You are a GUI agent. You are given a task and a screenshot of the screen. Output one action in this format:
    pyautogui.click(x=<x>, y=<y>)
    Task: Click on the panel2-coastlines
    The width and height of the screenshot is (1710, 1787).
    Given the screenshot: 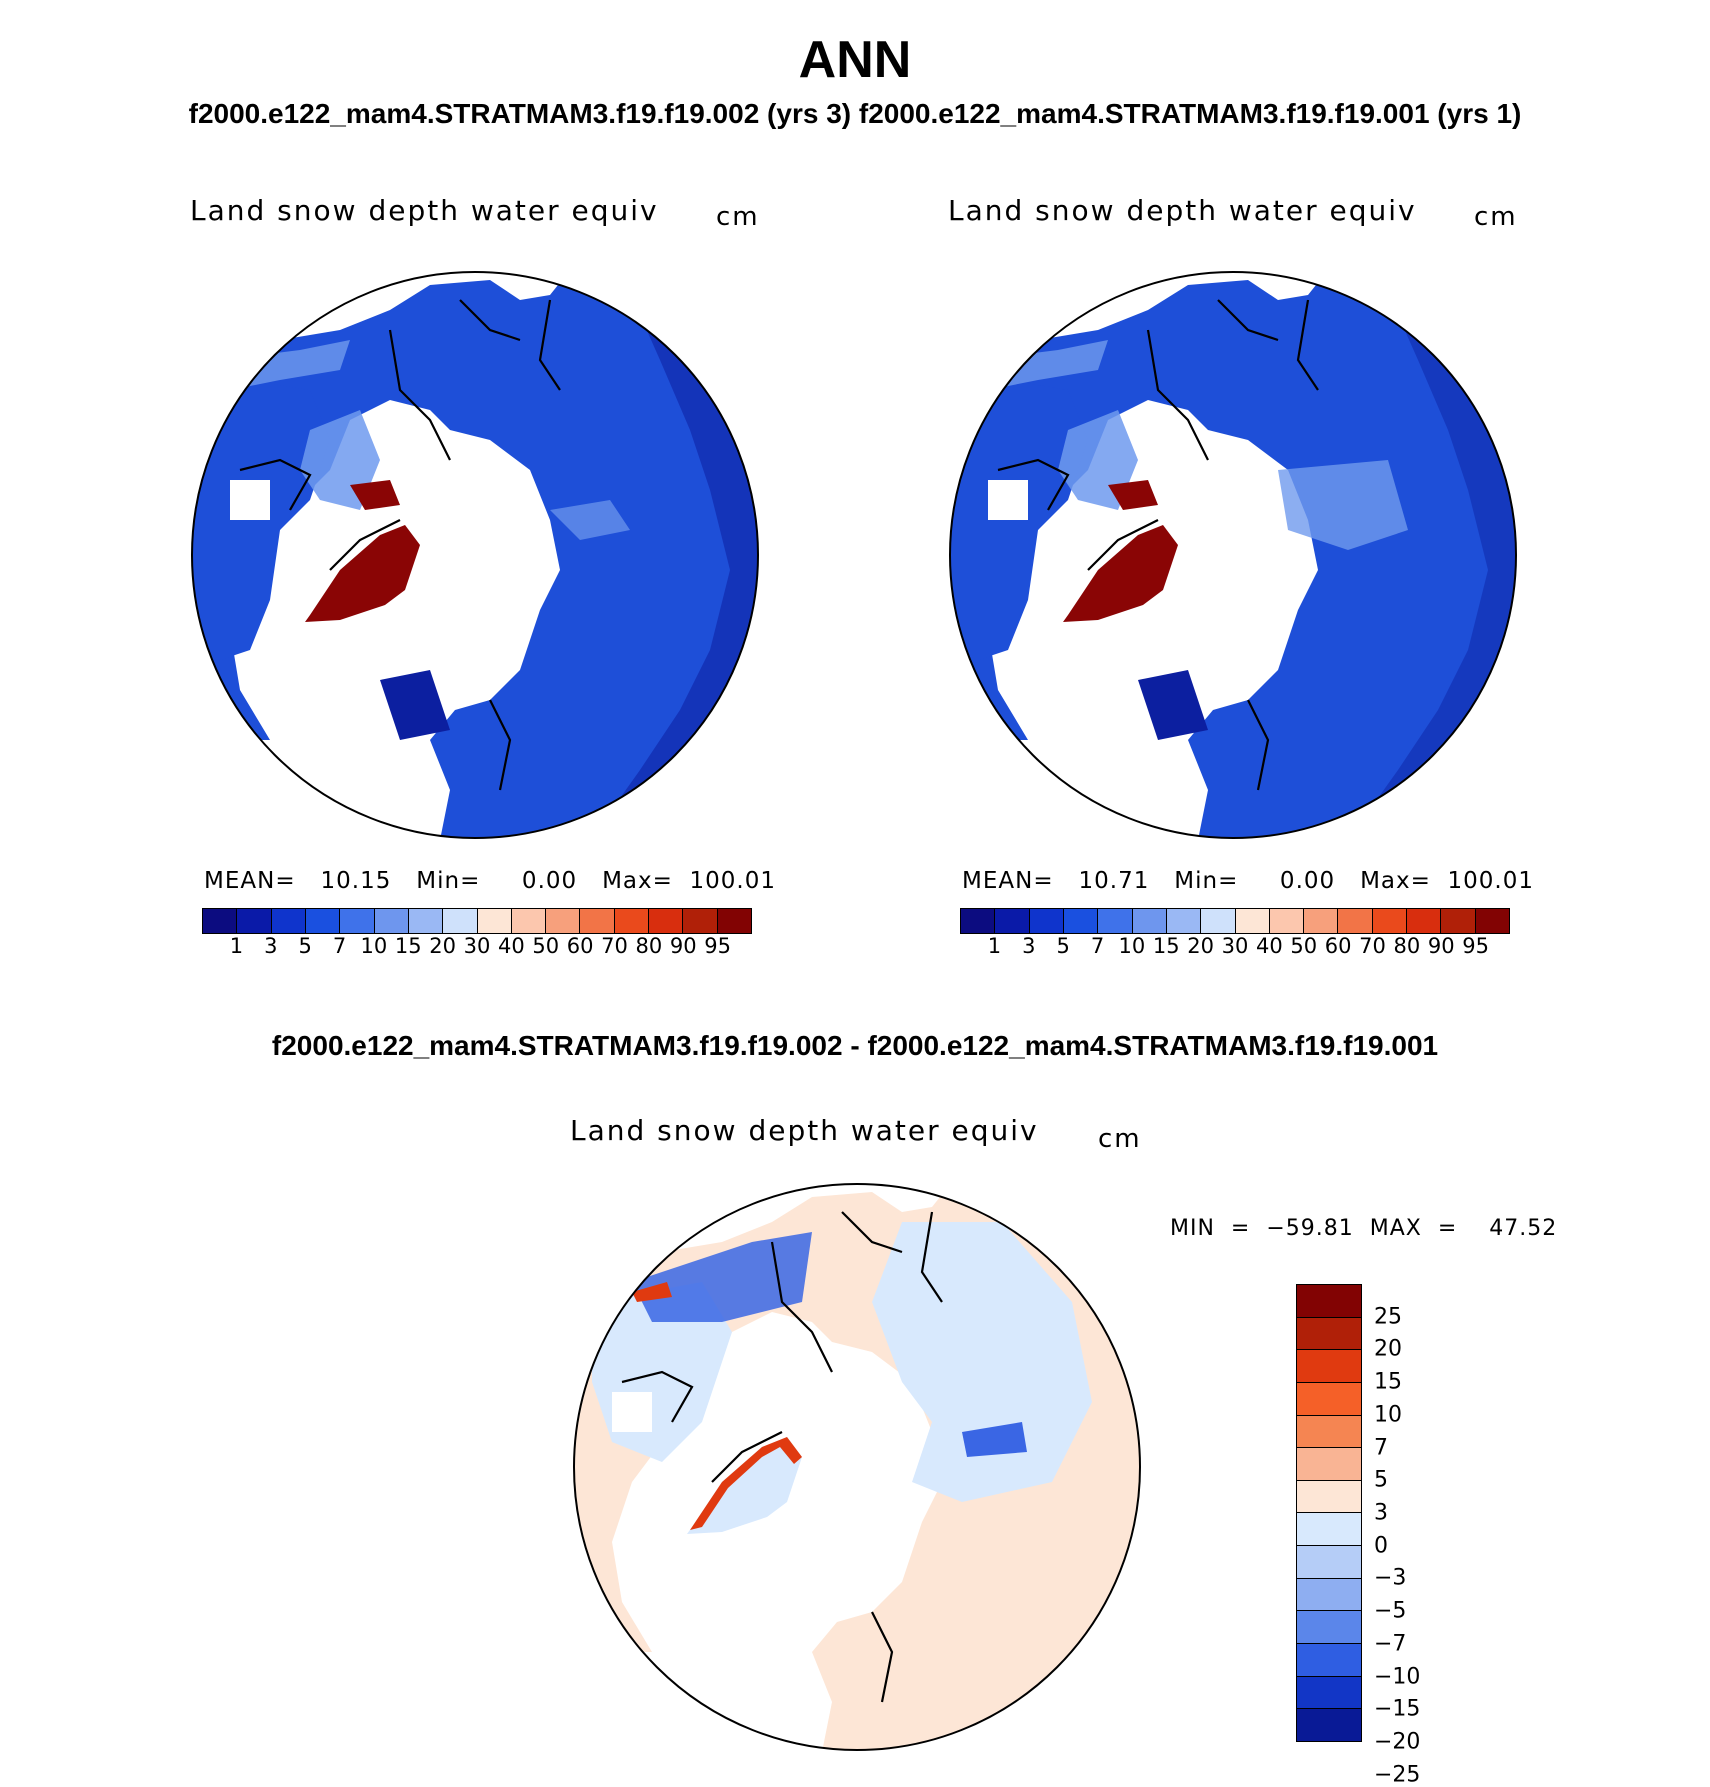 What is the action you would take?
    pyautogui.click(x=1158, y=545)
    